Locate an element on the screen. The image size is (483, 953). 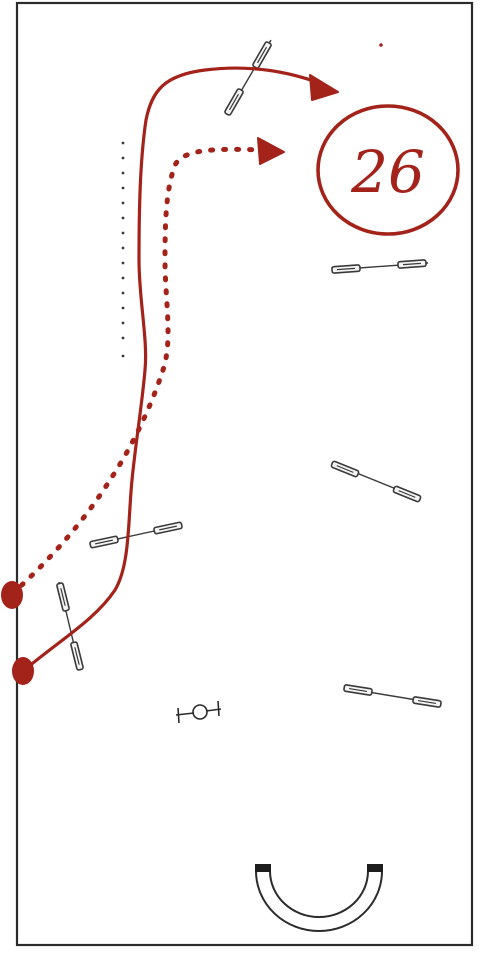
semi-circle-barrel is located at coordinates (319, 898).